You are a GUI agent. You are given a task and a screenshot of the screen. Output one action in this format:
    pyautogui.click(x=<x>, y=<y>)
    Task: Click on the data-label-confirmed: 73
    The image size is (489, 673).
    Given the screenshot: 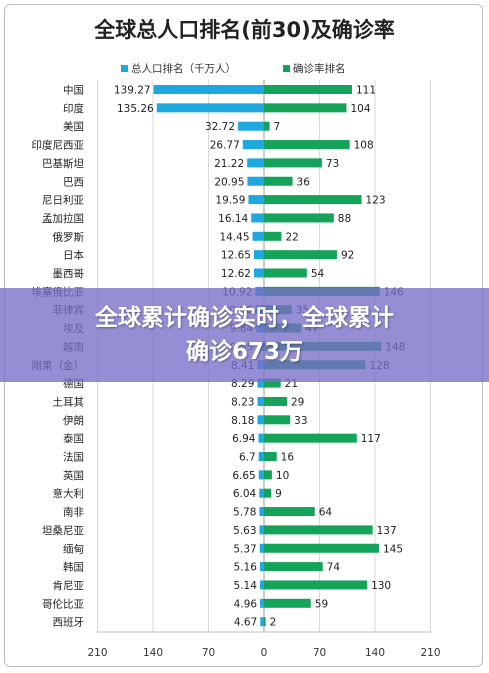 What is the action you would take?
    pyautogui.click(x=332, y=164)
    